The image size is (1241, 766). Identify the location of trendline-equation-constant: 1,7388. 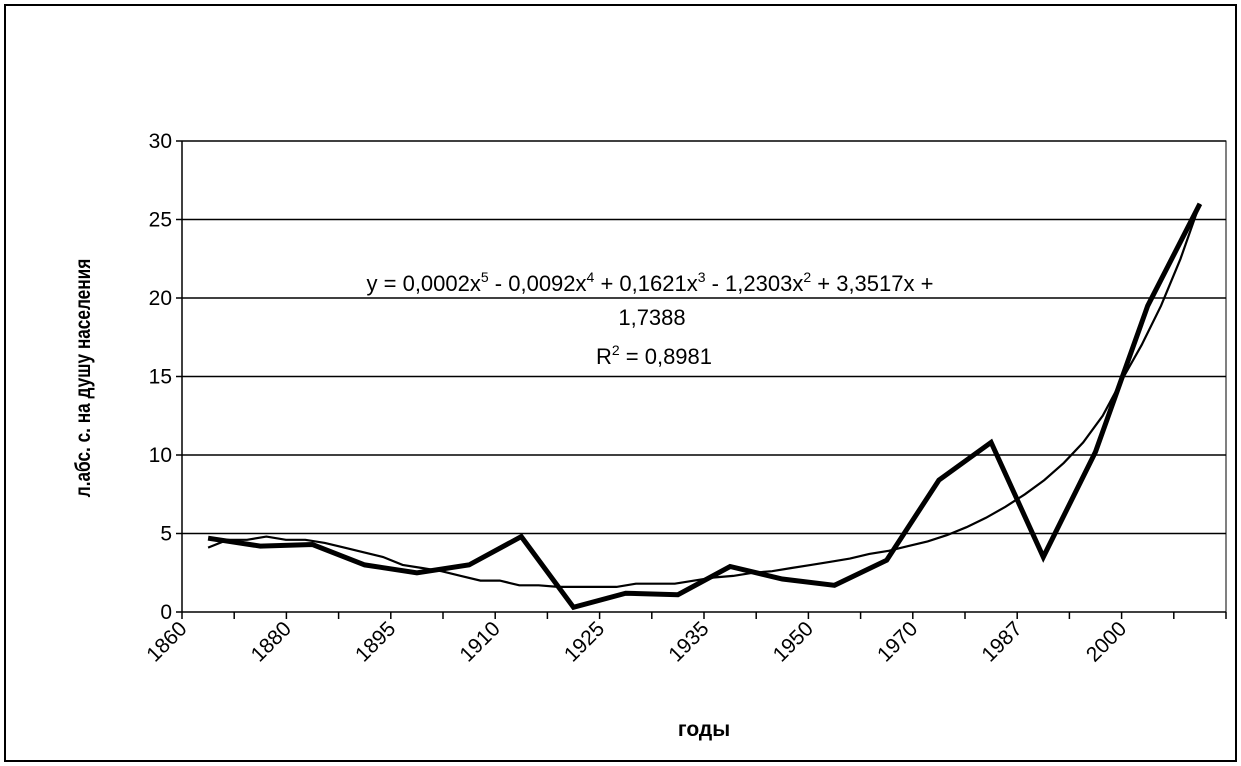
(651, 317).